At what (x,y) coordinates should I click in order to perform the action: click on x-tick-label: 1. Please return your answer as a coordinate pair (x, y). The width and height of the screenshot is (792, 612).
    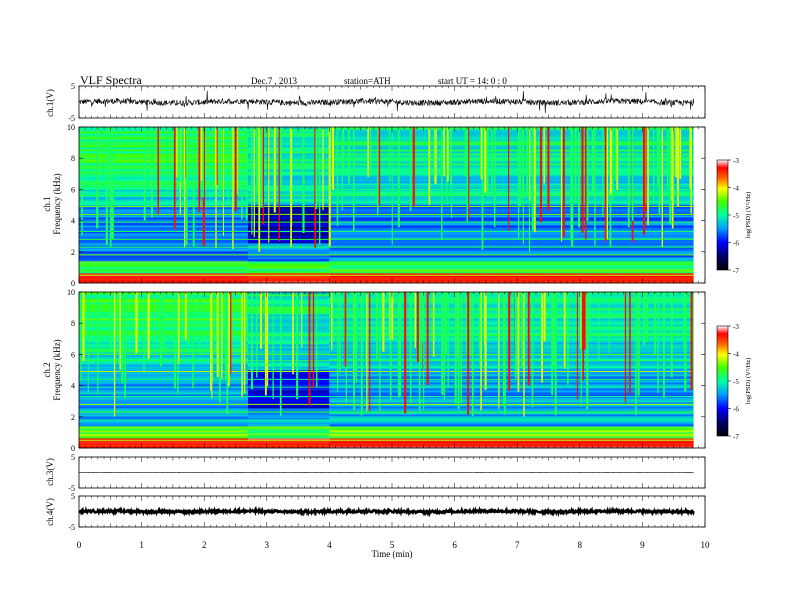
    Looking at the image, I should click on (141, 545).